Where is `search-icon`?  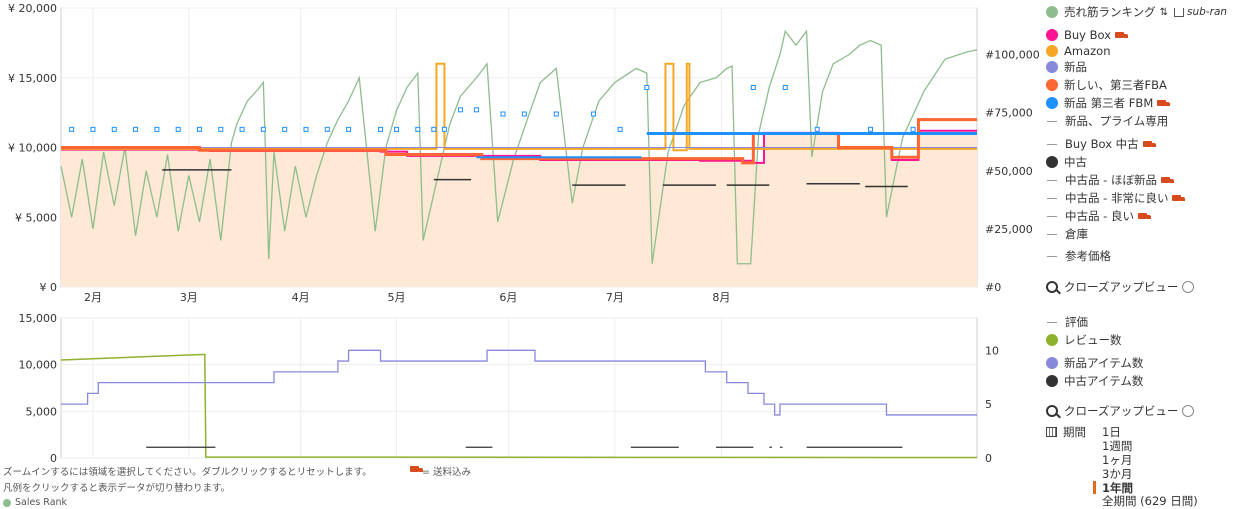
search-icon is located at coordinates (1052, 411).